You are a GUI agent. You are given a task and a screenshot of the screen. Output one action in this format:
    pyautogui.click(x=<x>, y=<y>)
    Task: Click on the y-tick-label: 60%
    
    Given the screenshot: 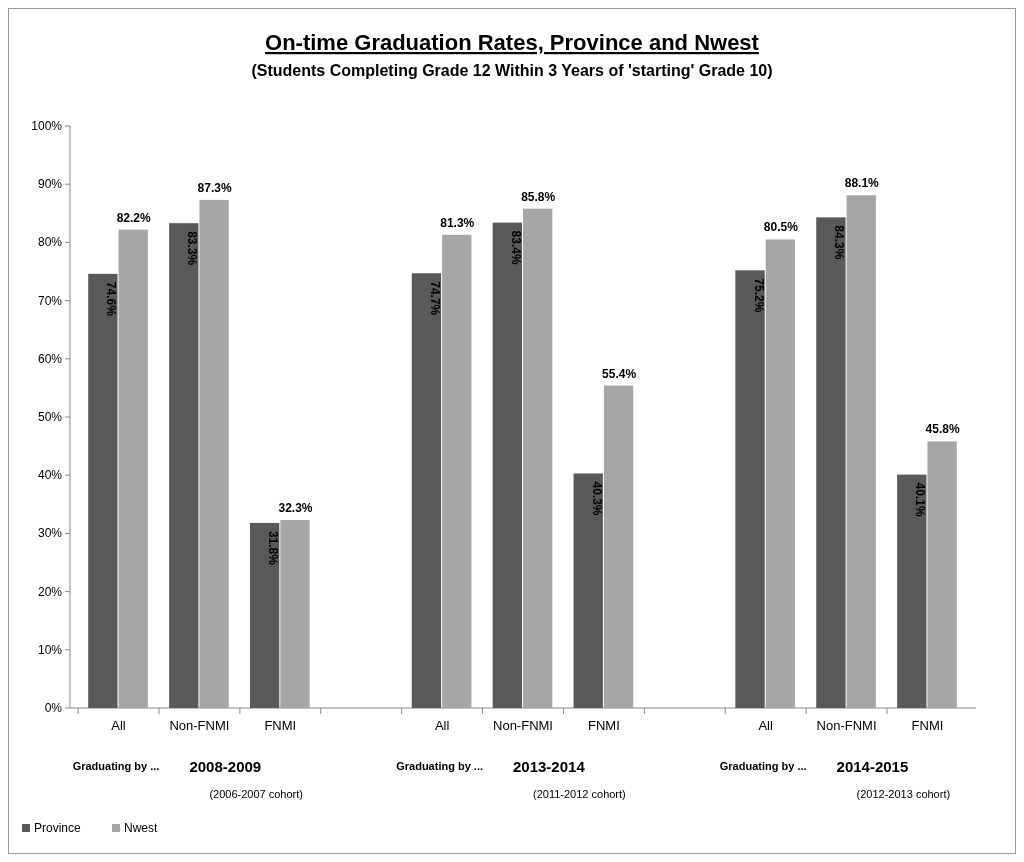 What is the action you would take?
    pyautogui.click(x=50, y=358)
    